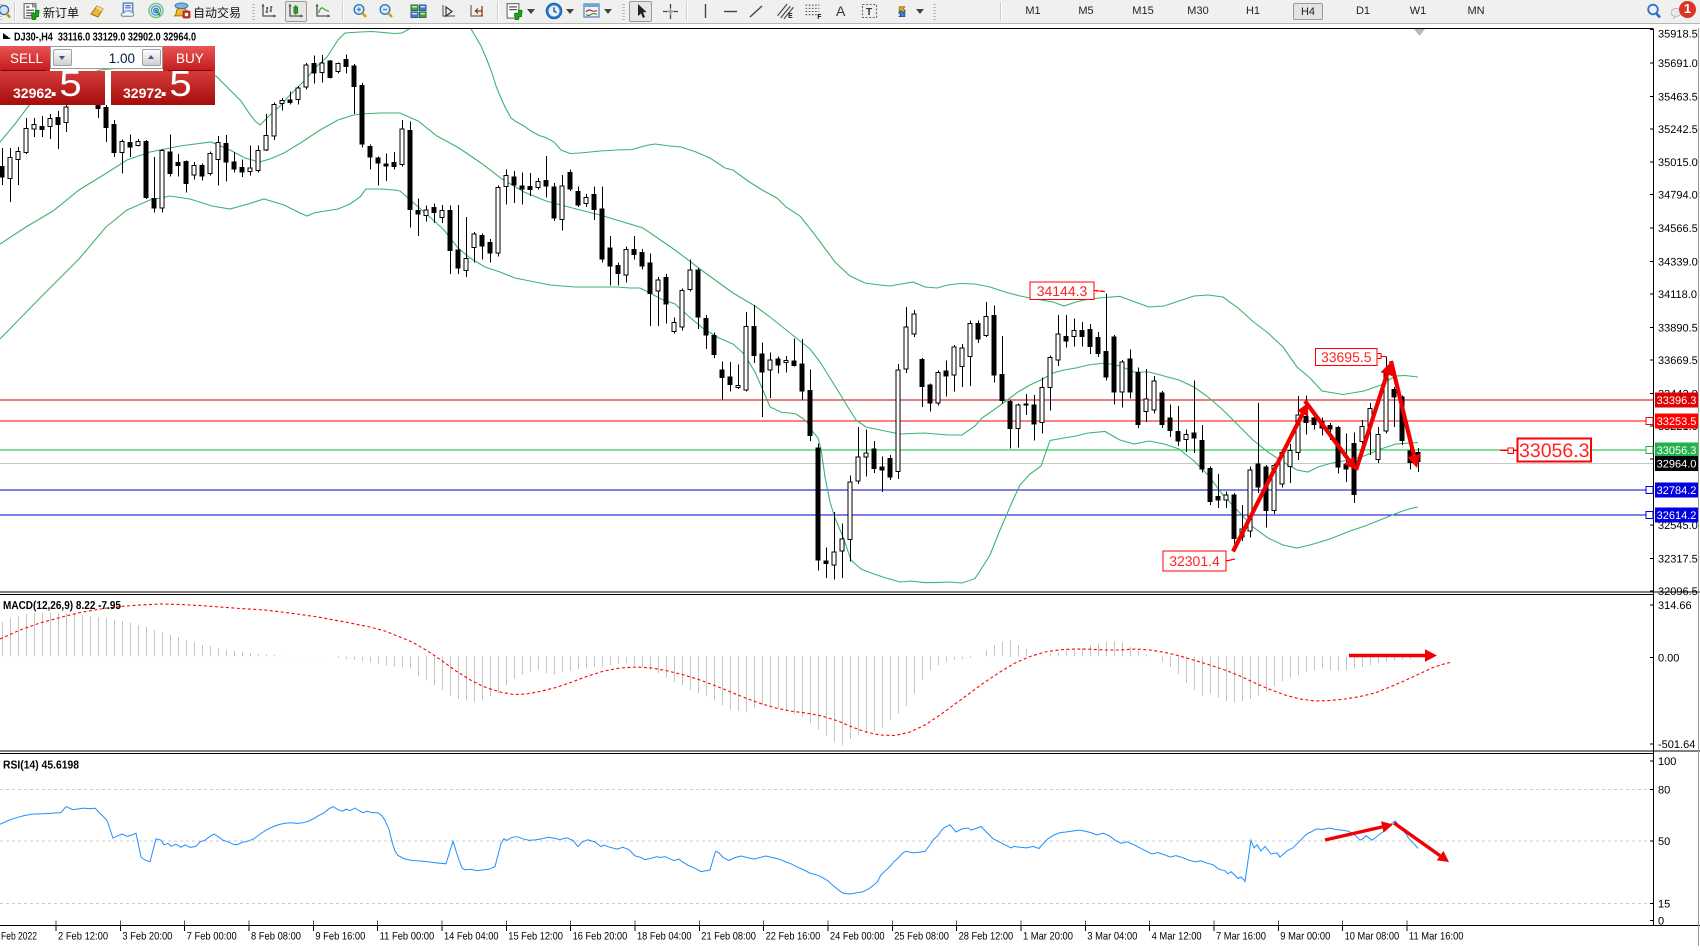 This screenshot has width=1700, height=951. What do you see at coordinates (1305, 937) in the screenshot?
I see `svg-text: 9 Mar 00:00` at bounding box center [1305, 937].